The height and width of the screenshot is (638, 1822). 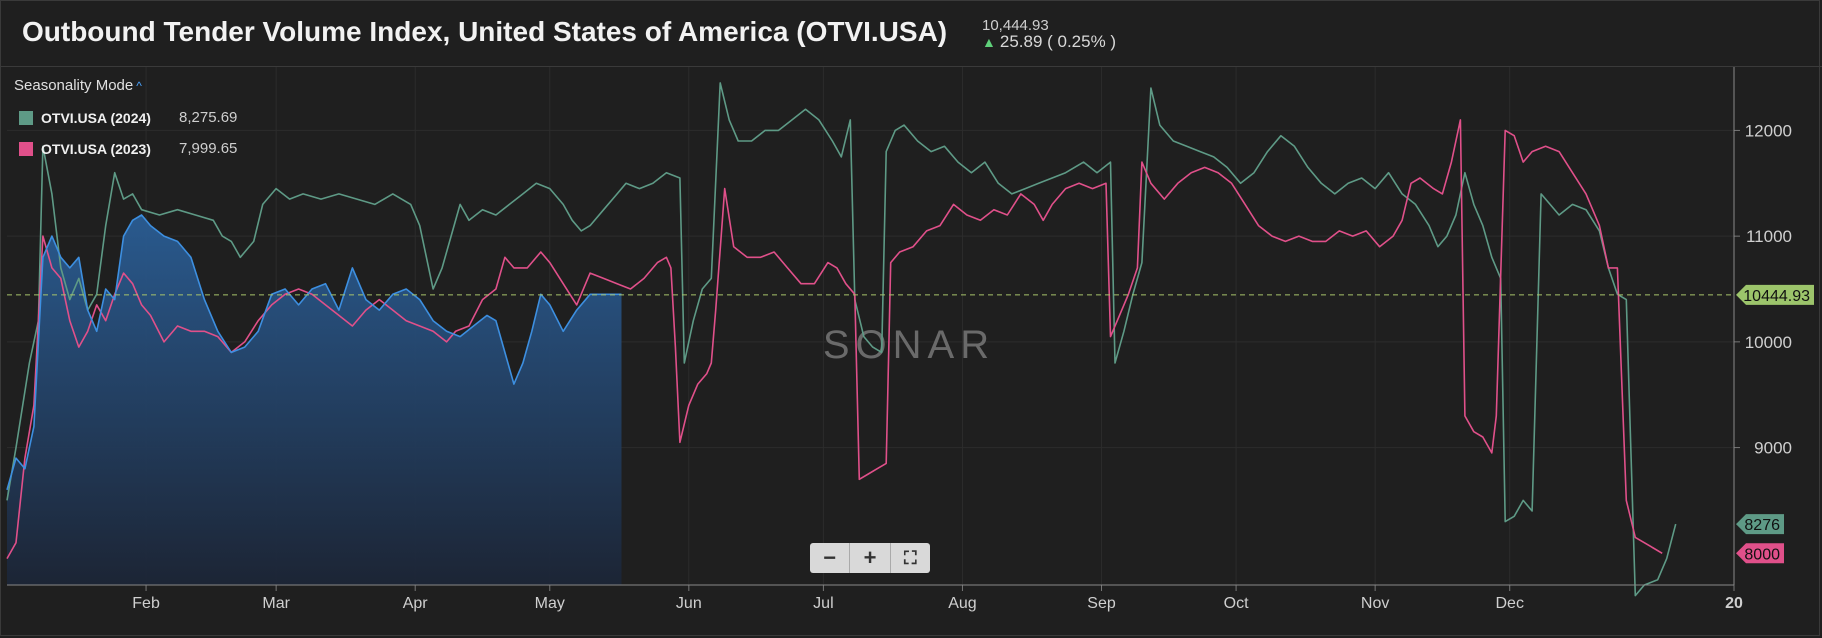 I want to click on zoom-in-button: +, so click(x=870, y=558).